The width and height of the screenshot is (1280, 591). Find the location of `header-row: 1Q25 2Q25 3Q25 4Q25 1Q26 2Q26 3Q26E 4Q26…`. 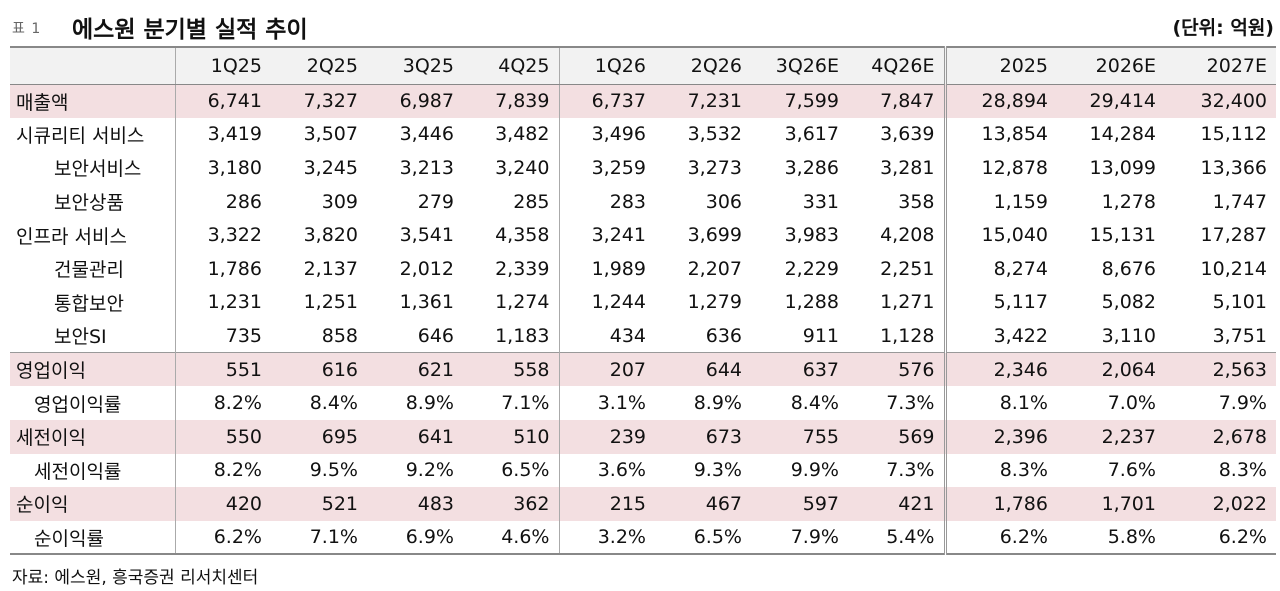

header-row: 1Q25 2Q25 3Q25 4Q25 1Q26 2Q26 3Q26E 4Q26… is located at coordinates (643, 65).